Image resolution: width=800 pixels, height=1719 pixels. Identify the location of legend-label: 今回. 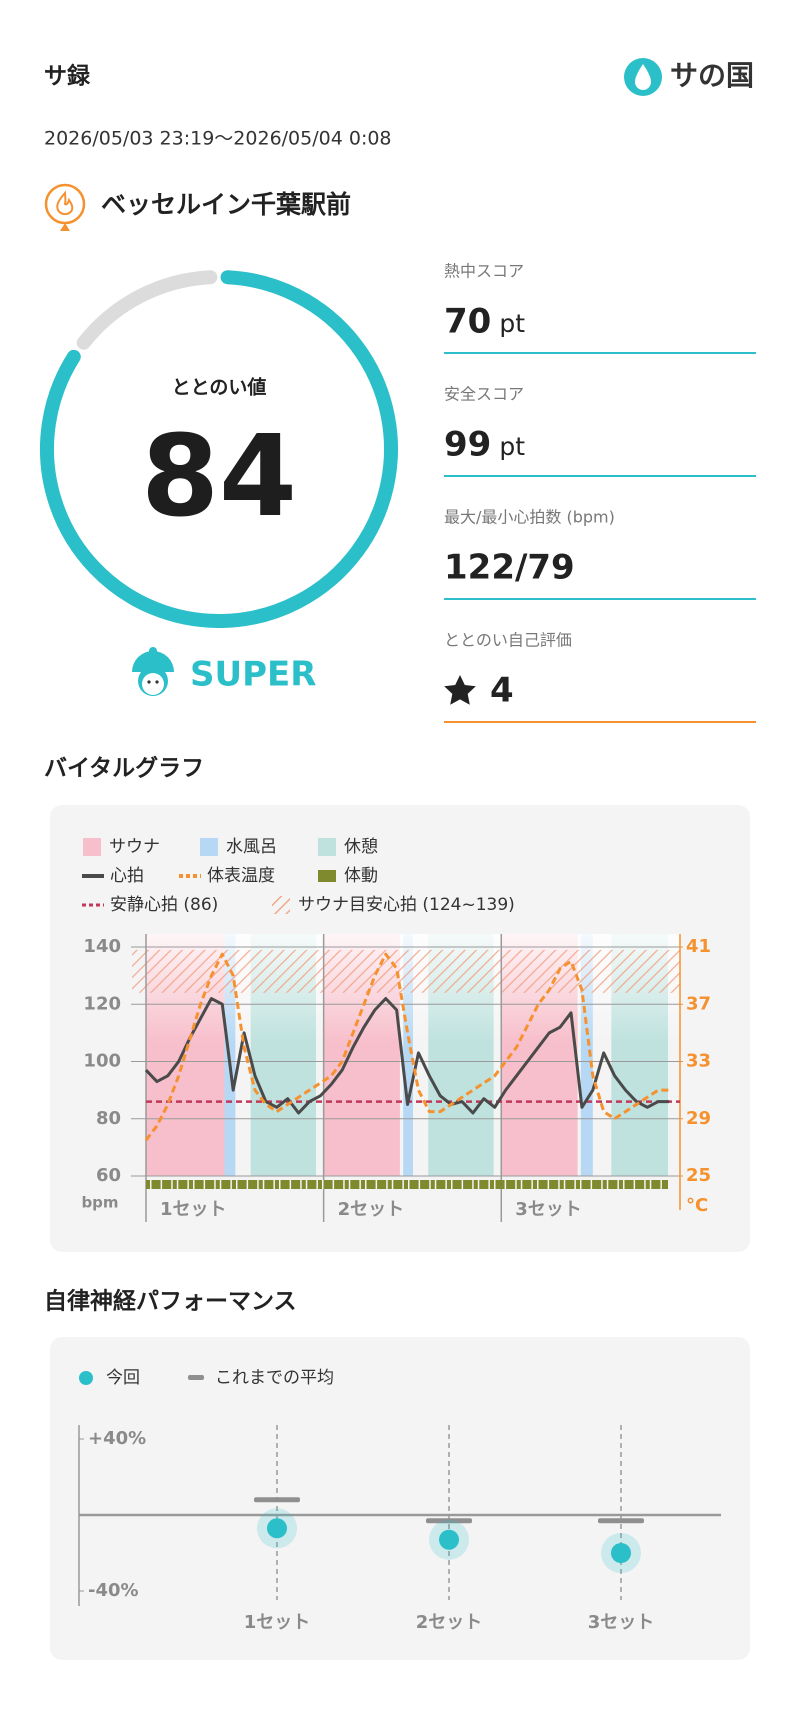
(123, 1378).